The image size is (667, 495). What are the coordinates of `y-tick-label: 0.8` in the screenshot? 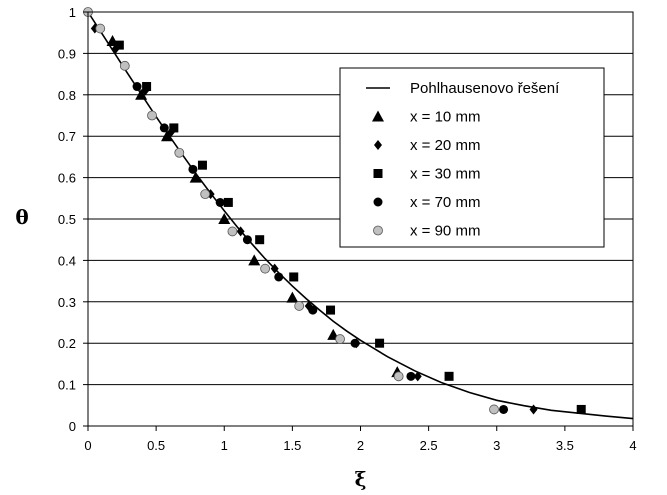 It's located at (67, 95).